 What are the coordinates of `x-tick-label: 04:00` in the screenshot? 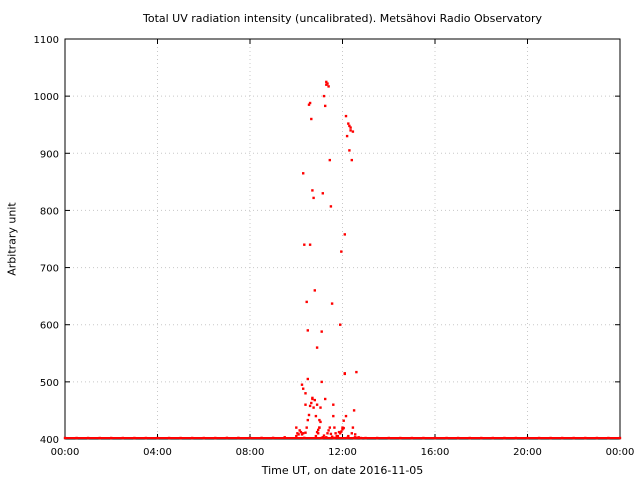 It's located at (157, 452).